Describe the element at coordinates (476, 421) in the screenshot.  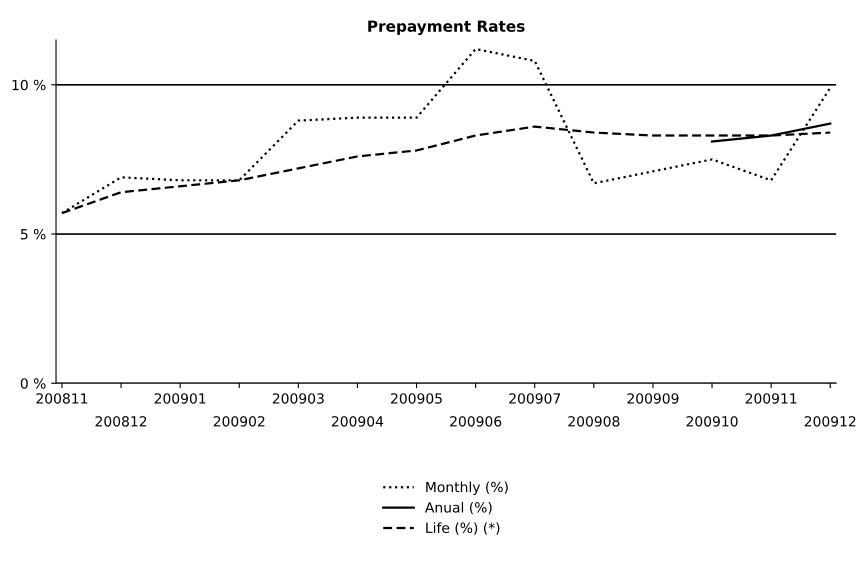
I see `x-tick-label: 200906` at that location.